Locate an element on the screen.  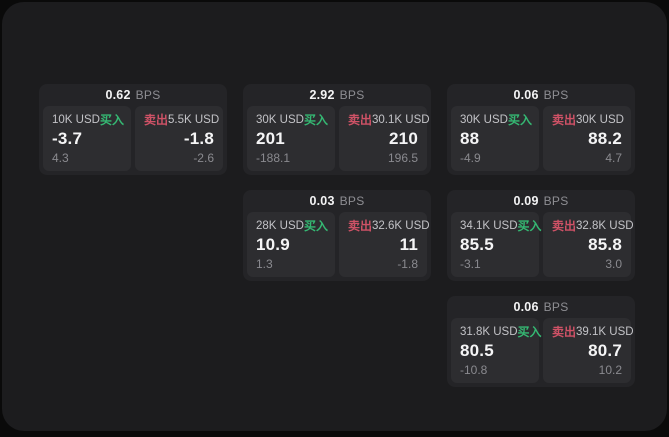
sell-amount: 32.8K USD is located at coordinates (605, 226).